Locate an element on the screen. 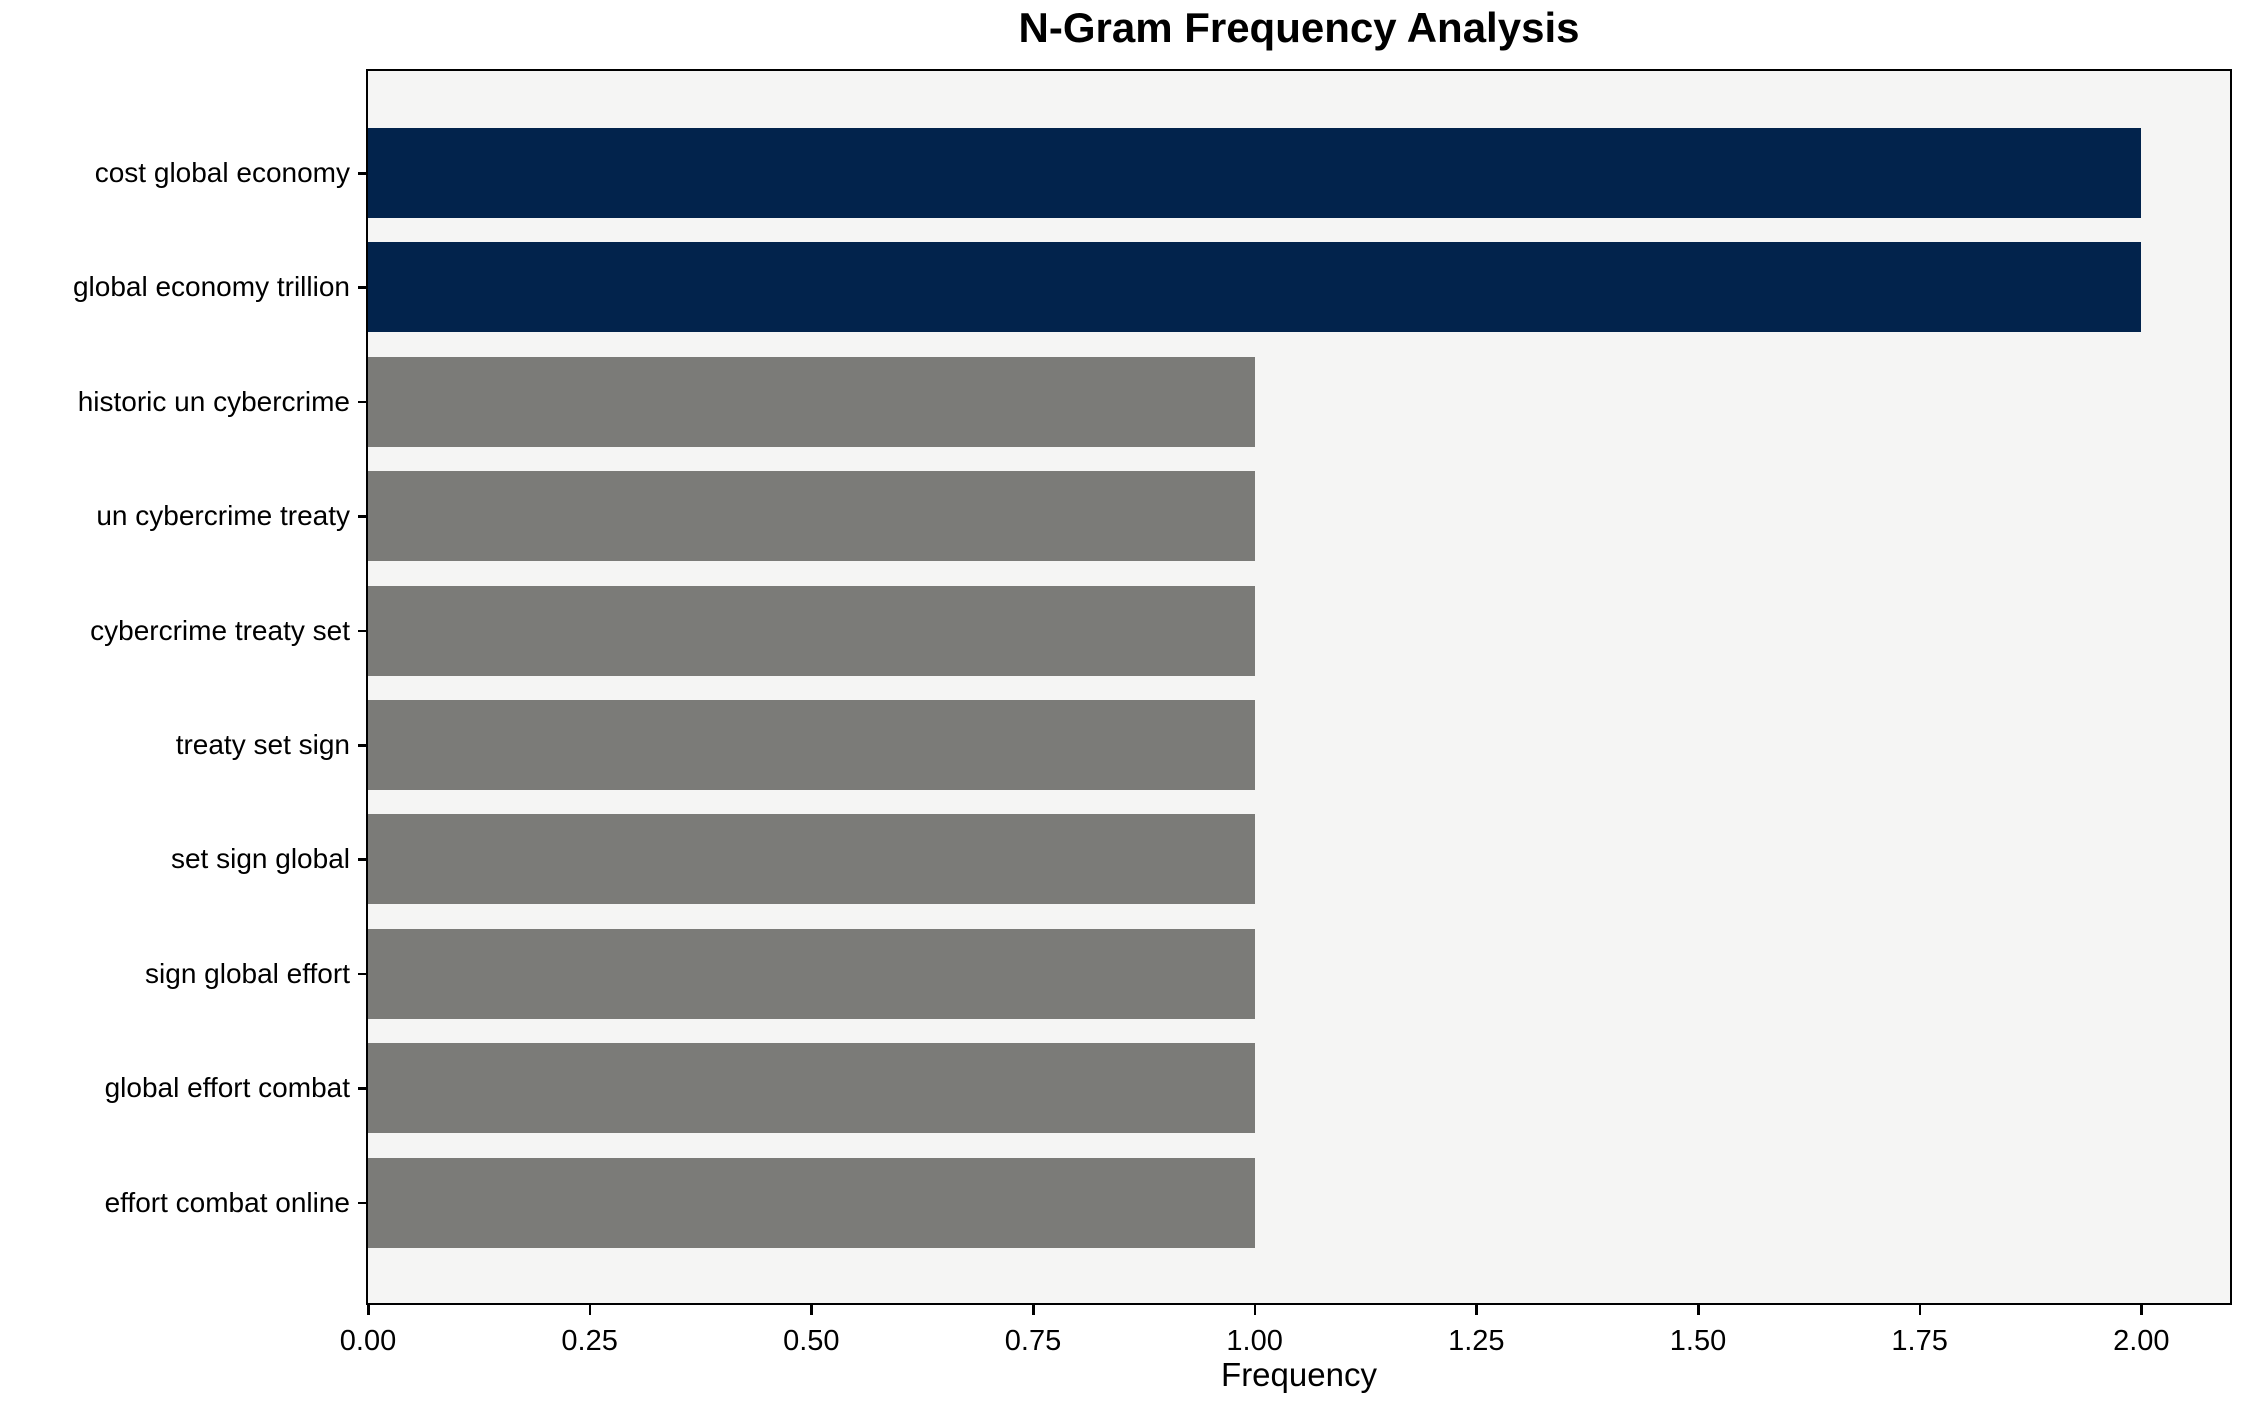 This screenshot has height=1414, width=2249. y-axis-label: un cybercrime treaty is located at coordinates (223, 516).